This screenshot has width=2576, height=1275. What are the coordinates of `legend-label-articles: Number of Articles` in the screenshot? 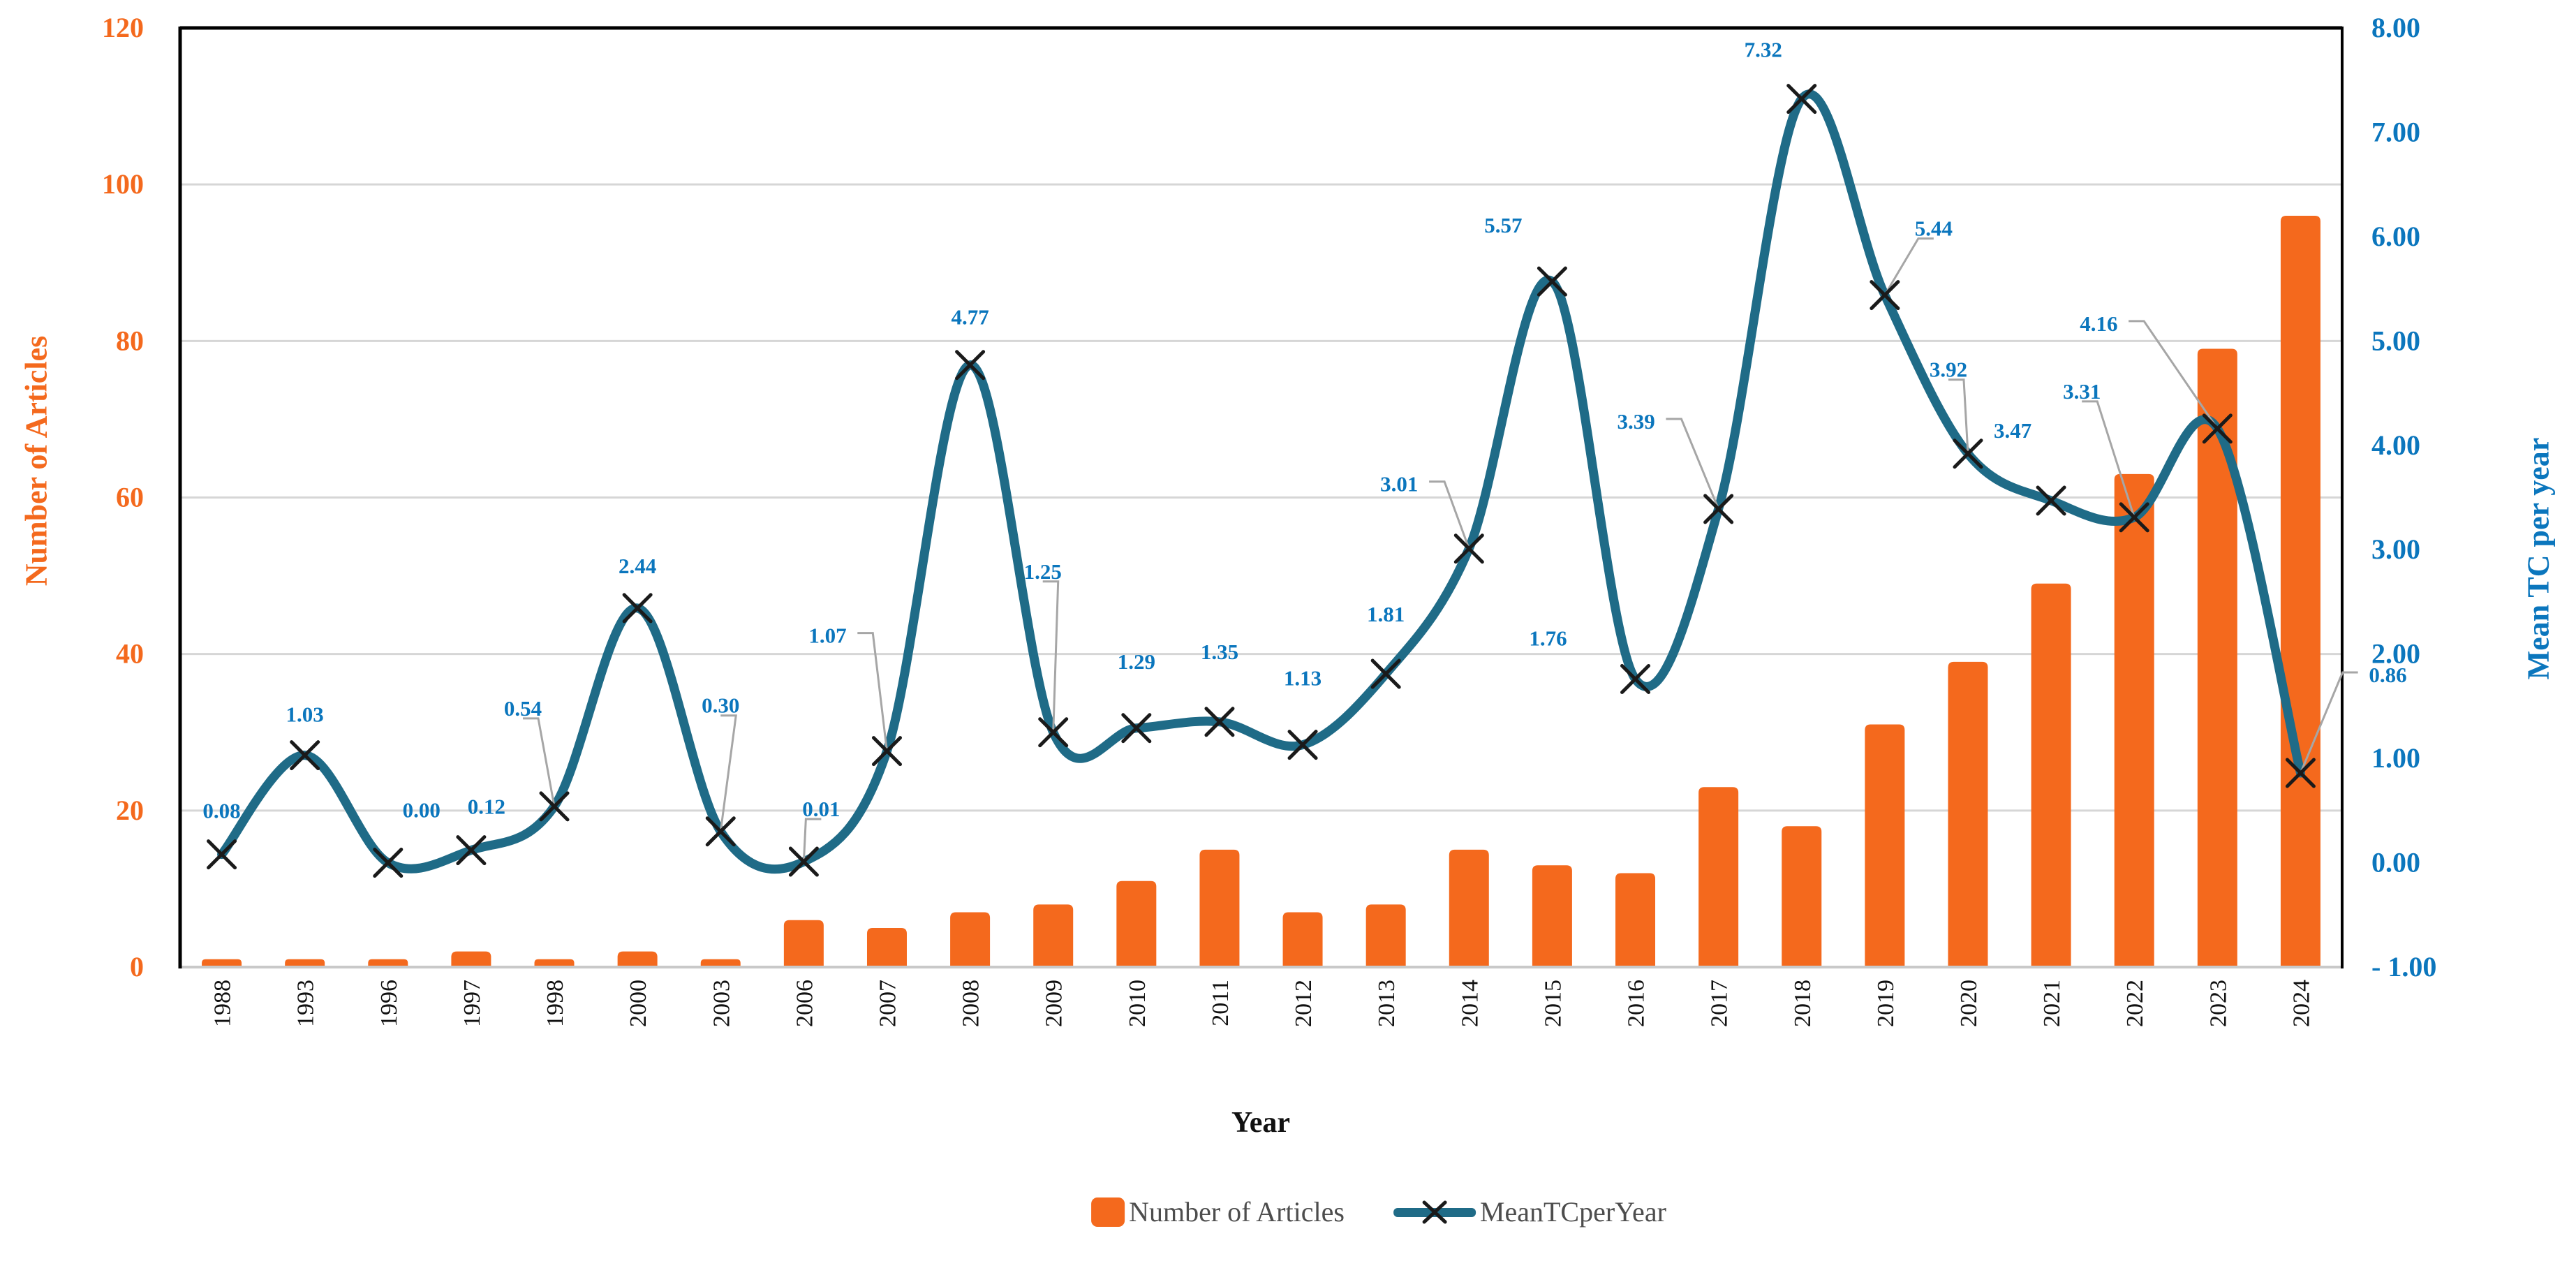 It's located at (1237, 1212).